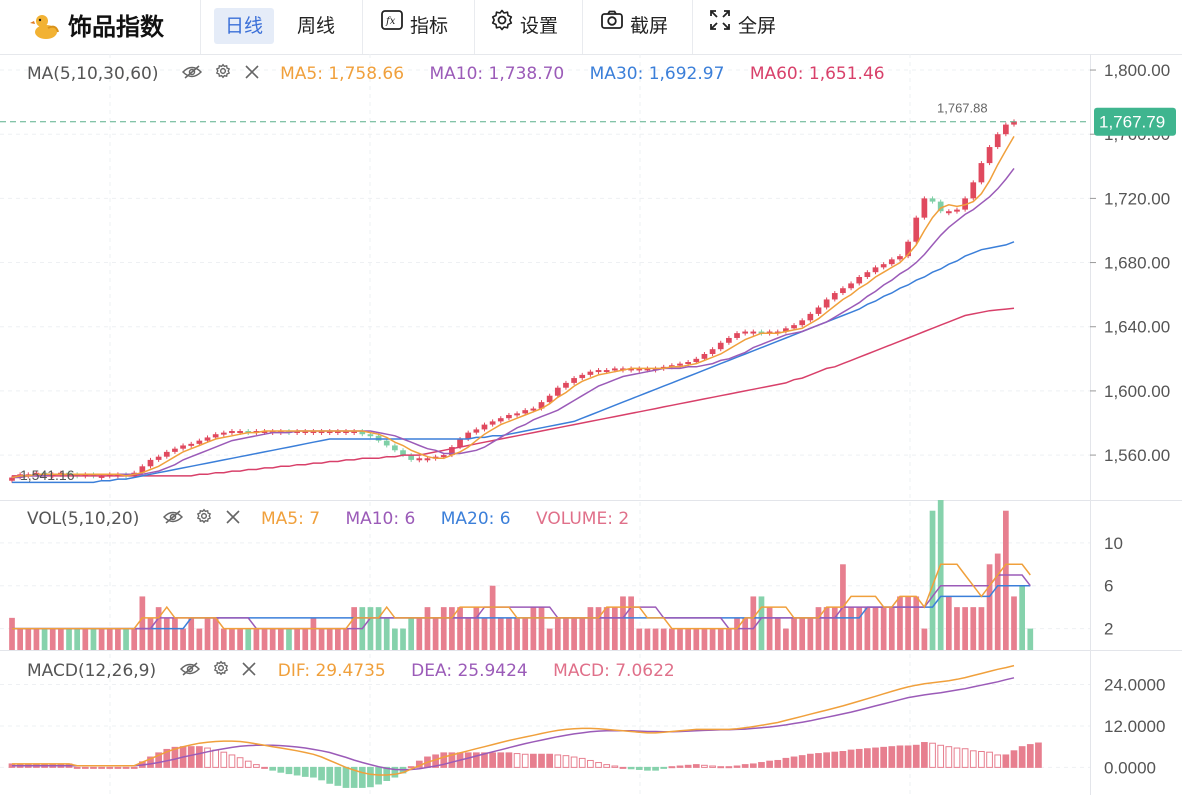 This screenshot has height=795, width=1182. Describe the element at coordinates (380, 519) in the screenshot. I see `vol-ma10-value: MA10: 6` at that location.